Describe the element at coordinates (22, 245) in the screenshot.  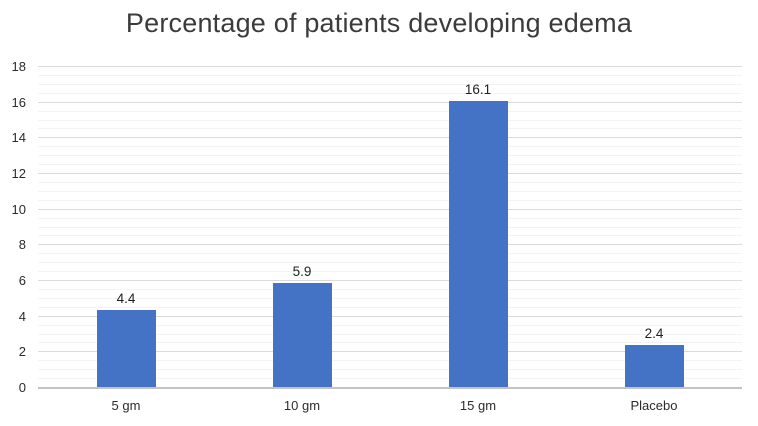
I see `y-tick-label: 8` at that location.